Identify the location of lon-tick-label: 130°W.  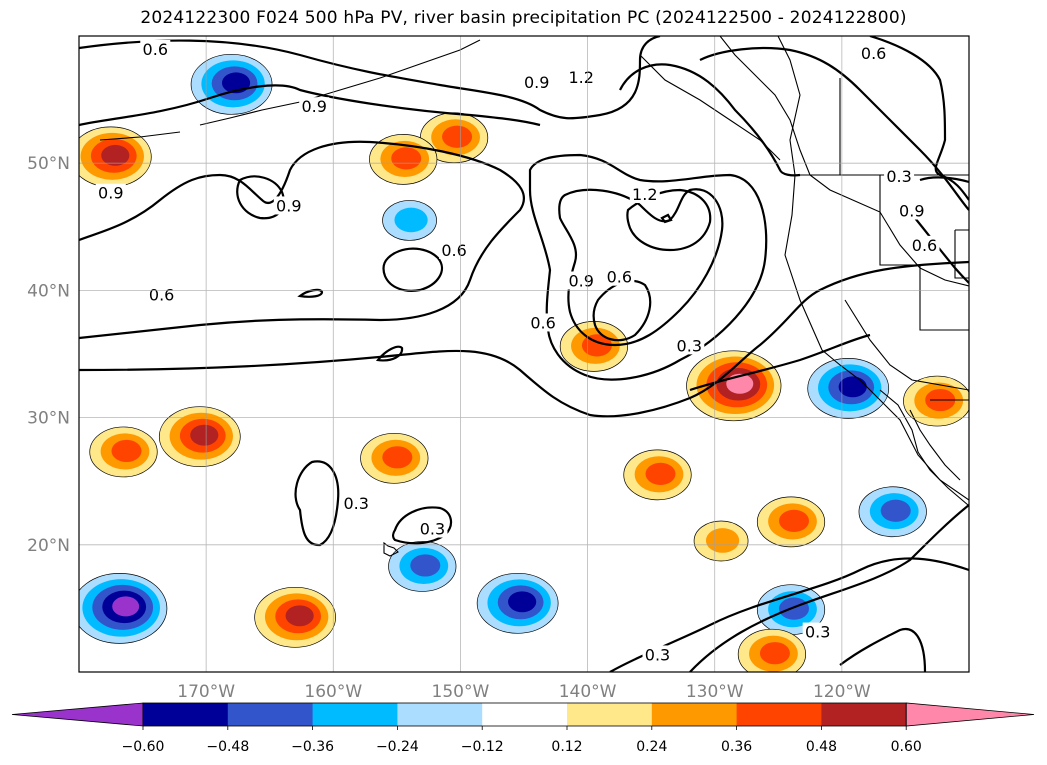
(715, 692).